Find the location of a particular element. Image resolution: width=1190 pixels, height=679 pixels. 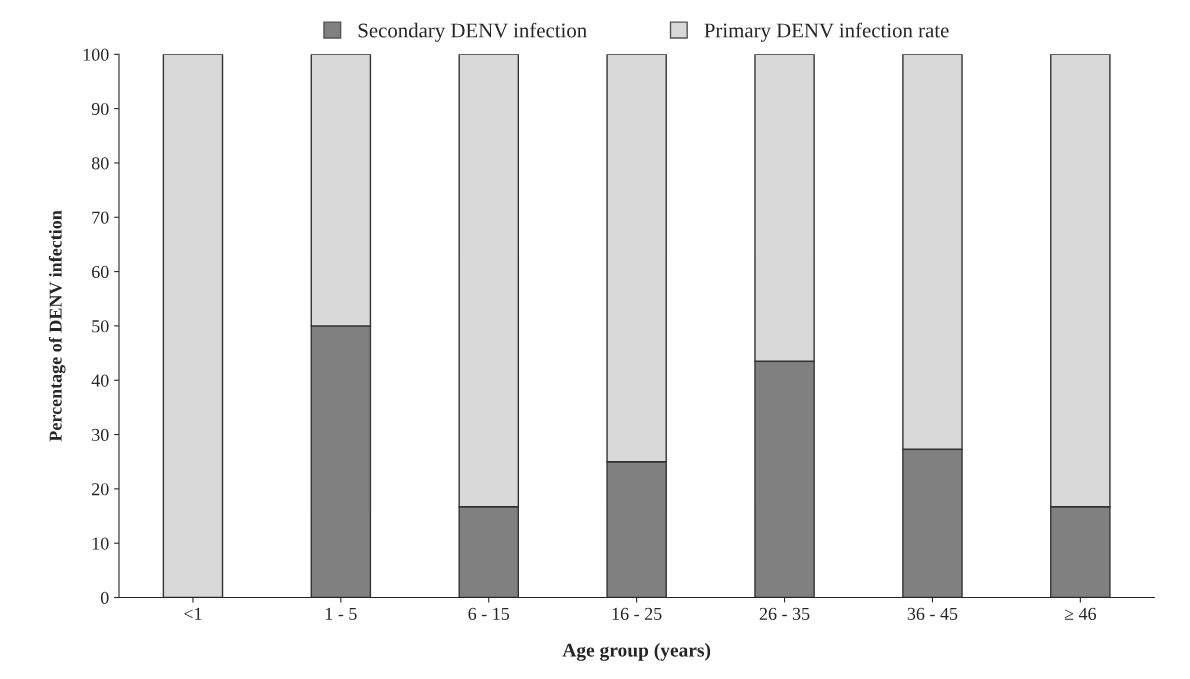

y-tick-label: 80 is located at coordinates (100, 163).